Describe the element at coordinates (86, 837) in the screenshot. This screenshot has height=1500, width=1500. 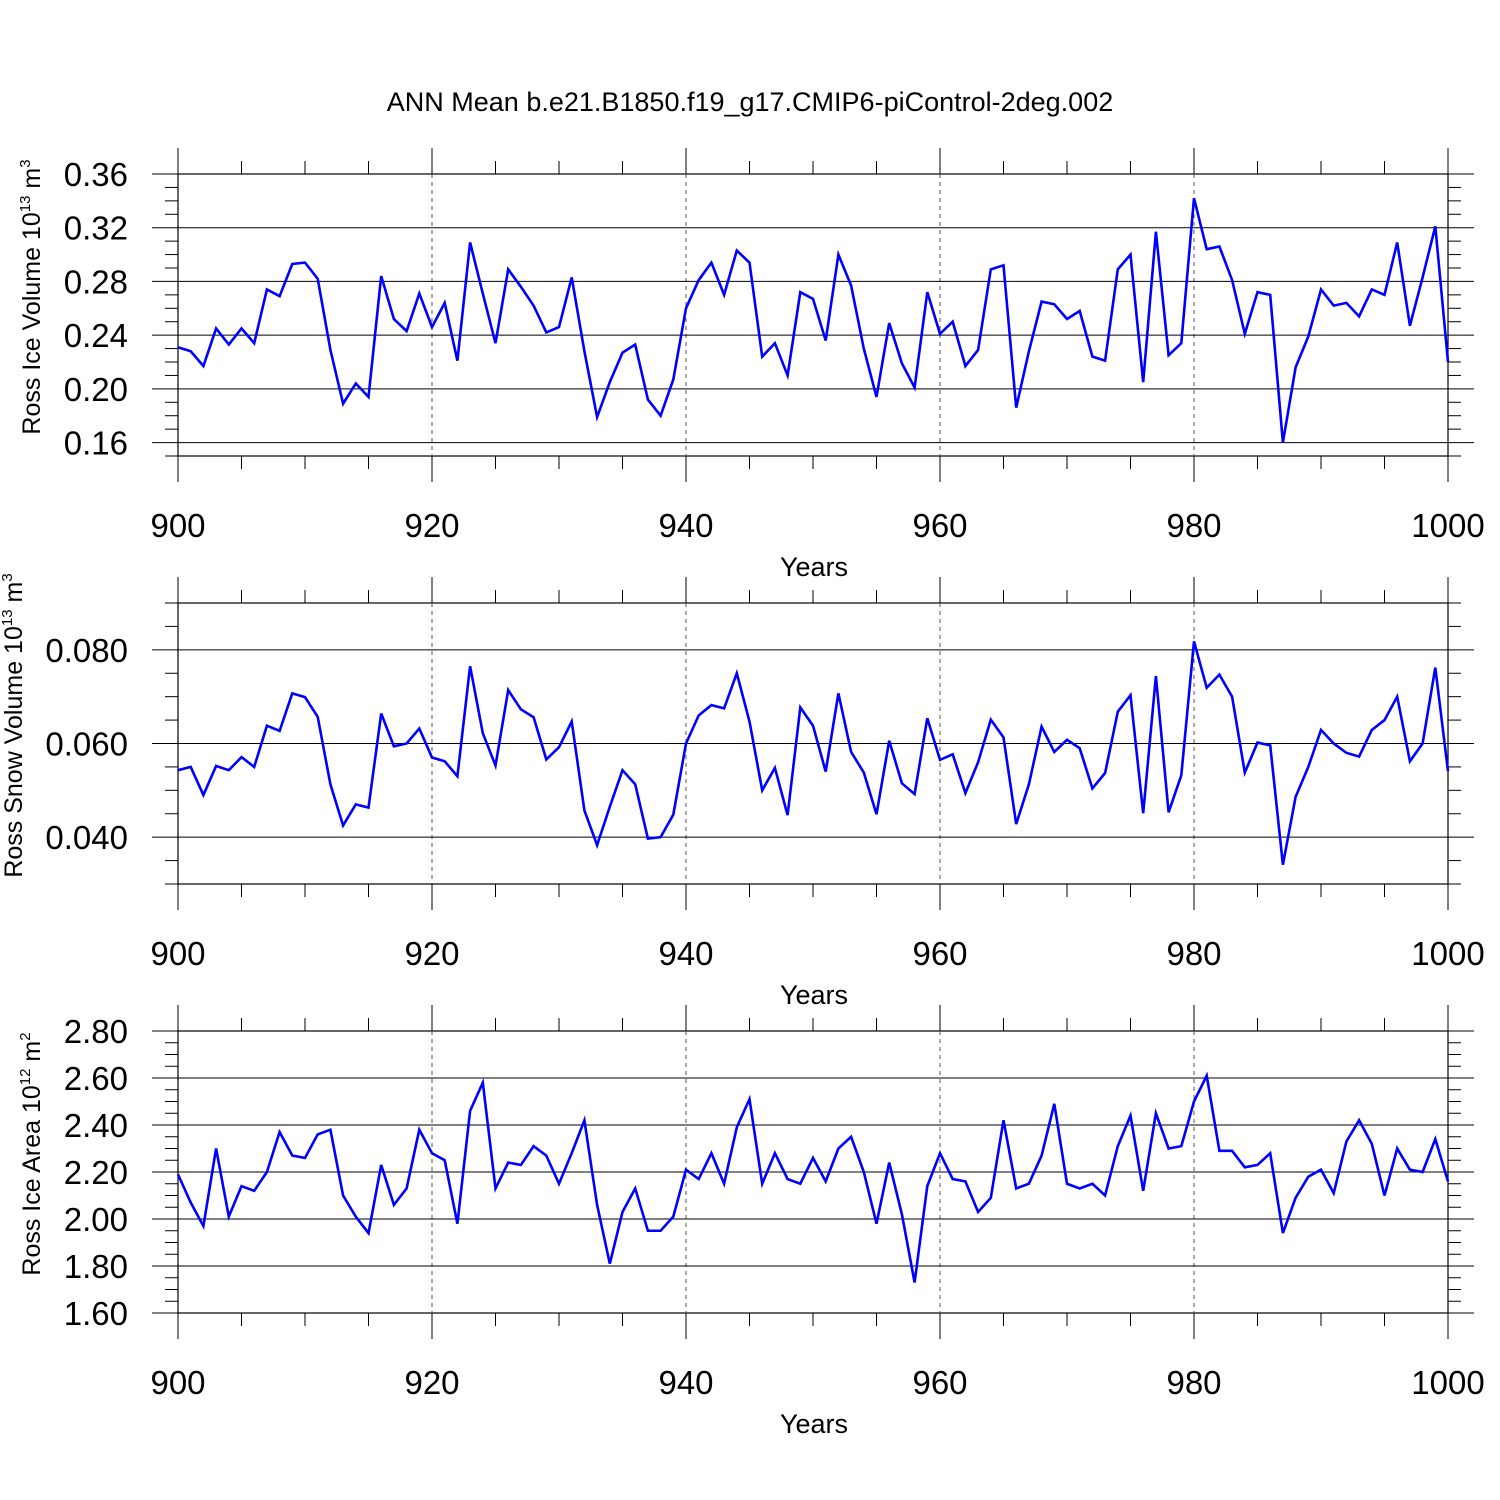
I see `p2-ytick-label: 0.040` at that location.